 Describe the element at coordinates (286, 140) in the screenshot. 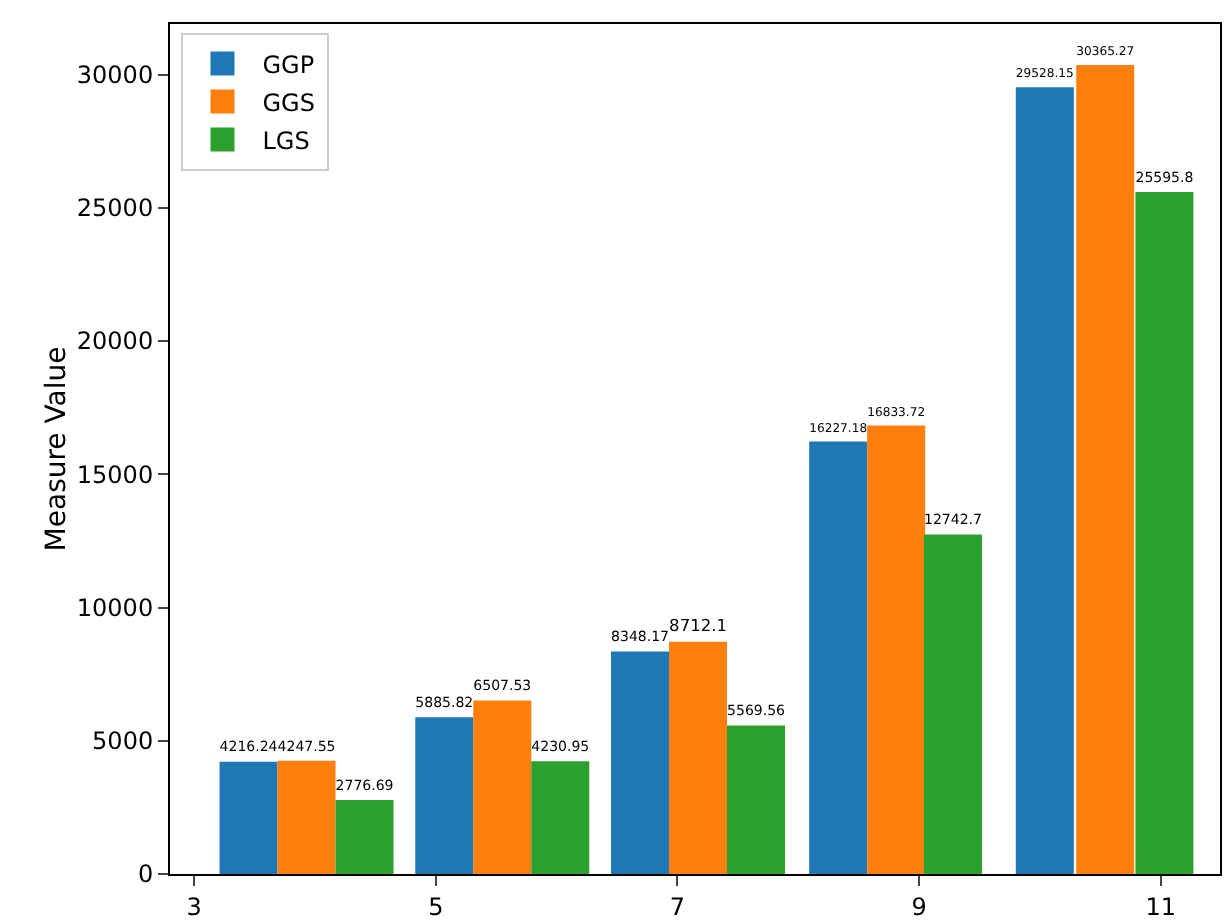

I see `legend-label: LGS` at that location.